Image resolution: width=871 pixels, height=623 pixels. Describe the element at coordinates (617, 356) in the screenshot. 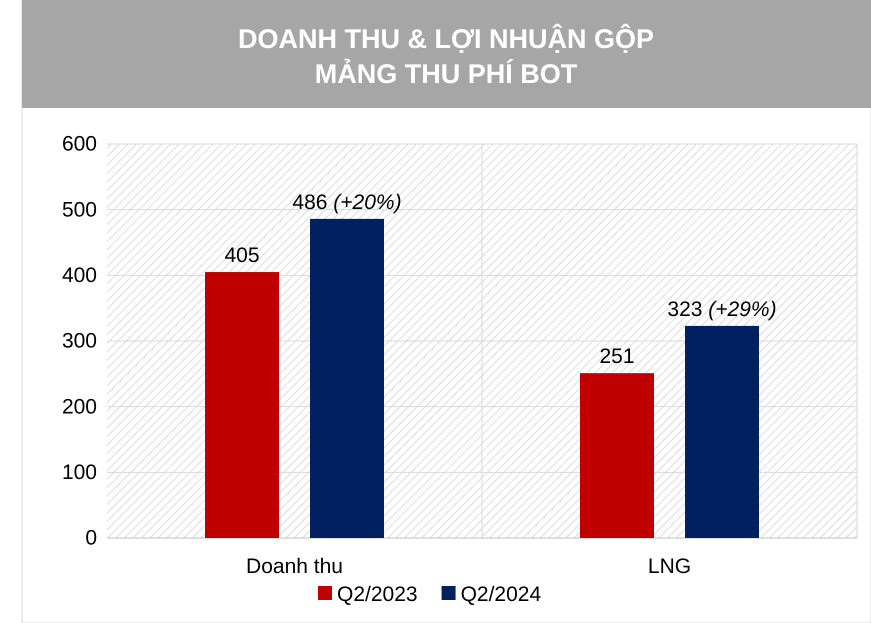

I see `data-label: 251` at that location.